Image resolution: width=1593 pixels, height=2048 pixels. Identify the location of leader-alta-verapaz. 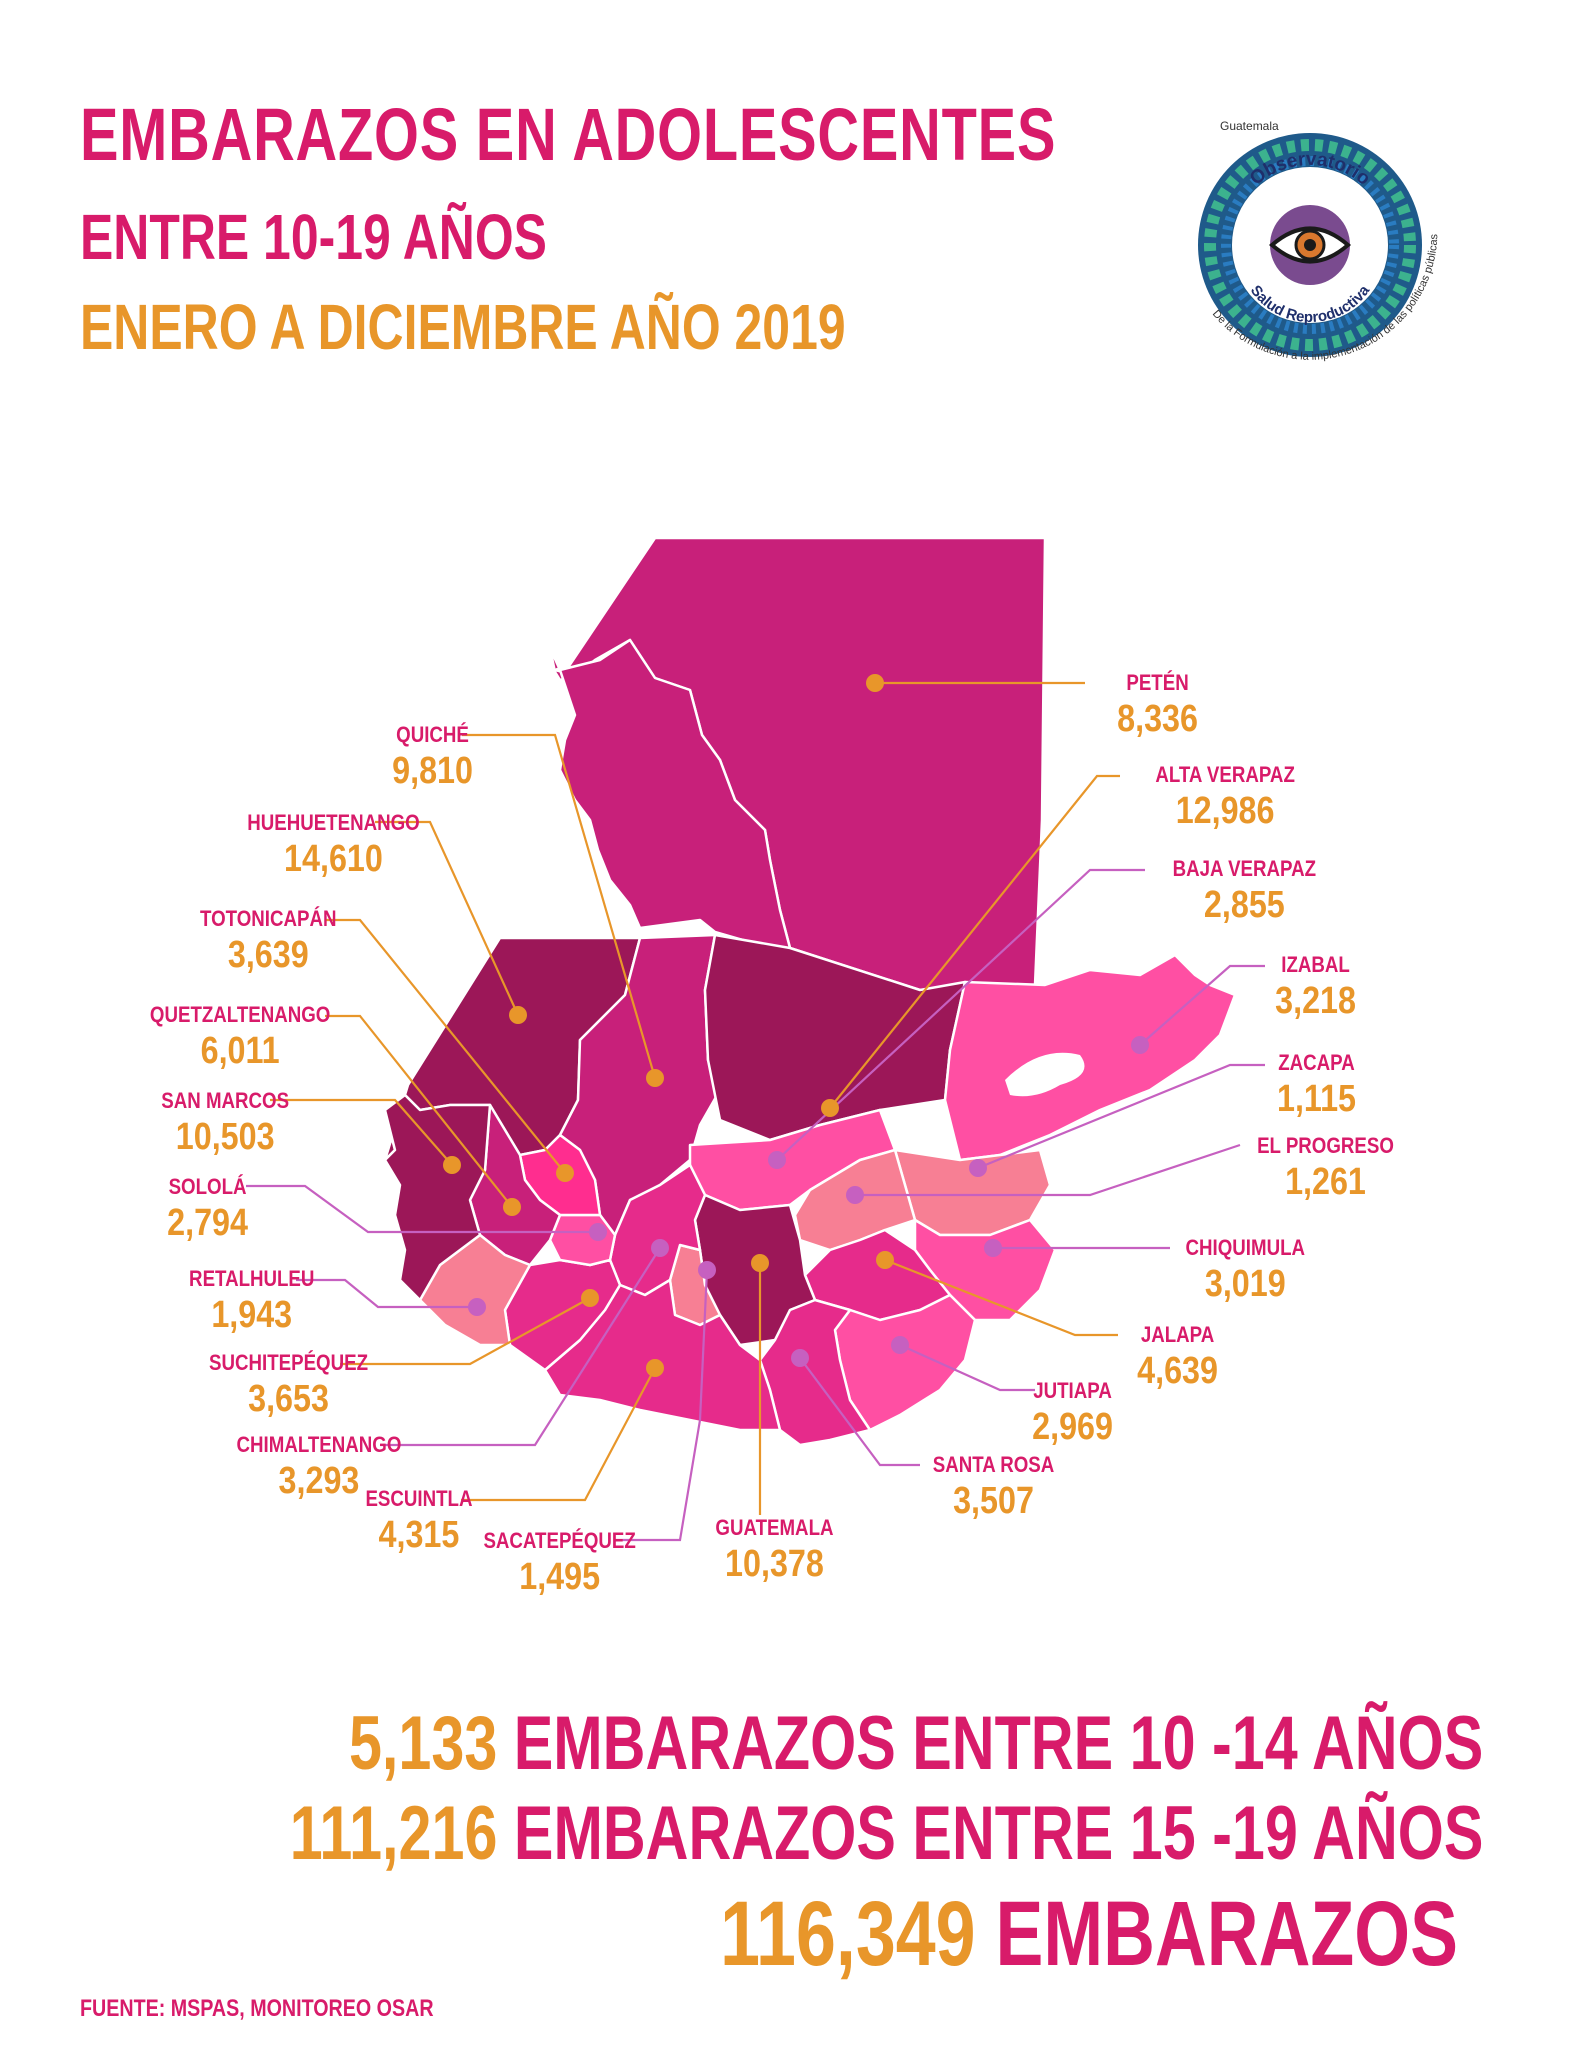
(974, 941).